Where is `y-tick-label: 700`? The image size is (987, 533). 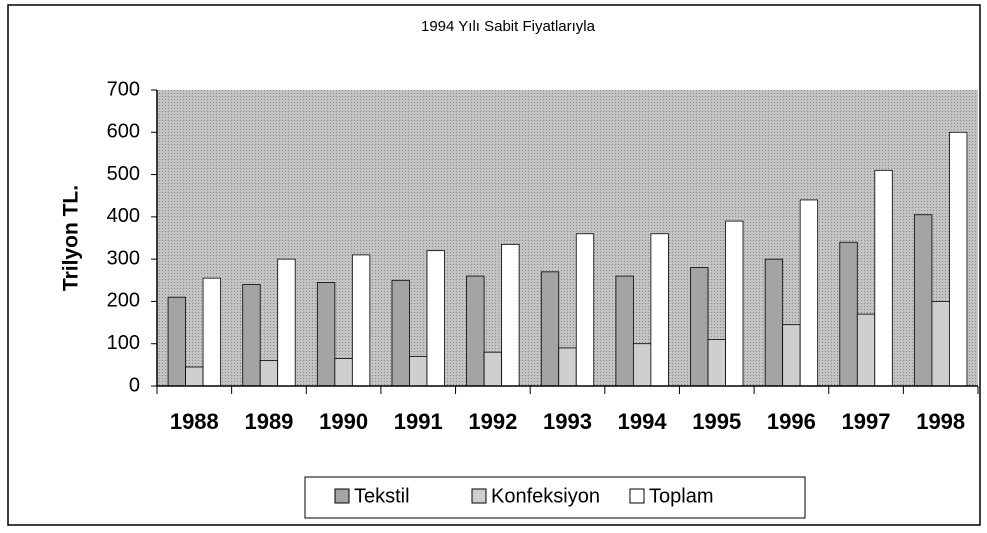 y-tick-label: 700 is located at coordinates (123, 89).